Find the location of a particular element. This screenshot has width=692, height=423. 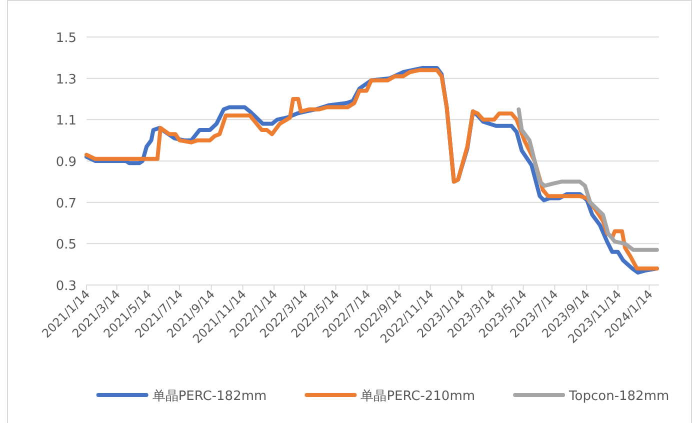

line-series is located at coordinates (587, 179).